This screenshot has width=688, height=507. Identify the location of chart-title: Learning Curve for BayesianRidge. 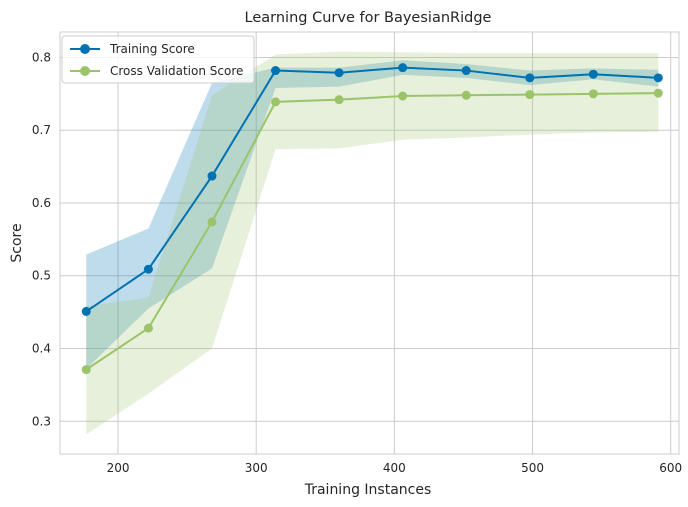
(368, 18).